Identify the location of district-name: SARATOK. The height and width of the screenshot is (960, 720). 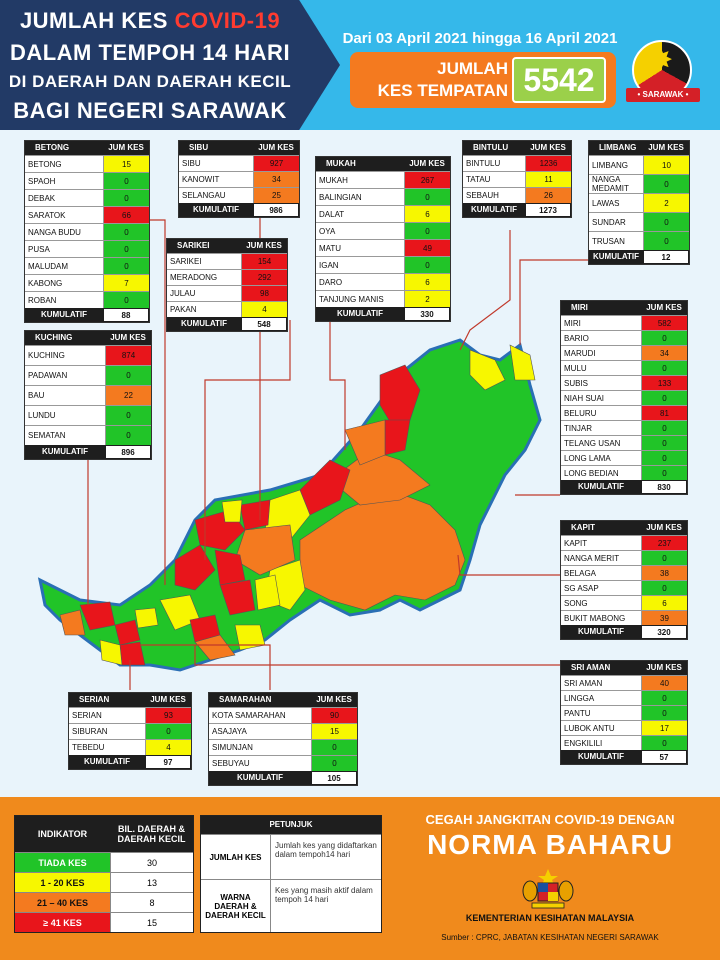
(47, 215).